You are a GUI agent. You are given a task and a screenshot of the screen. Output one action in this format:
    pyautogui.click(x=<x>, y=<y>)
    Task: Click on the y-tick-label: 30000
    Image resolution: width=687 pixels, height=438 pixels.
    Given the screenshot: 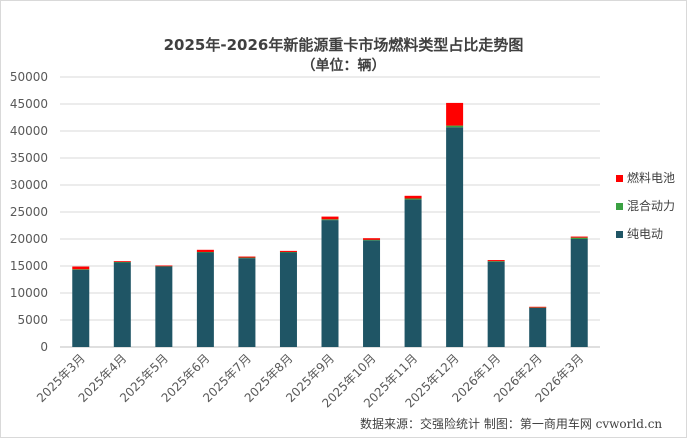 What is the action you would take?
    pyautogui.click(x=29, y=185)
    